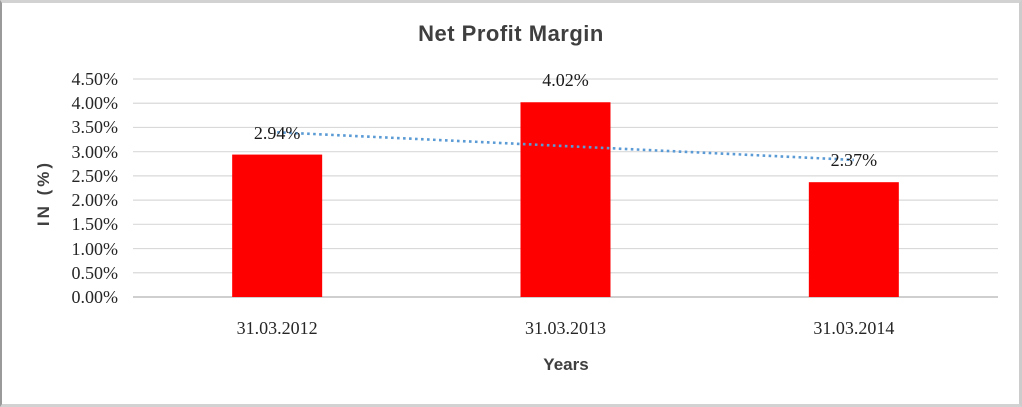  I want to click on y-tick-label: 1.00%, so click(95, 248).